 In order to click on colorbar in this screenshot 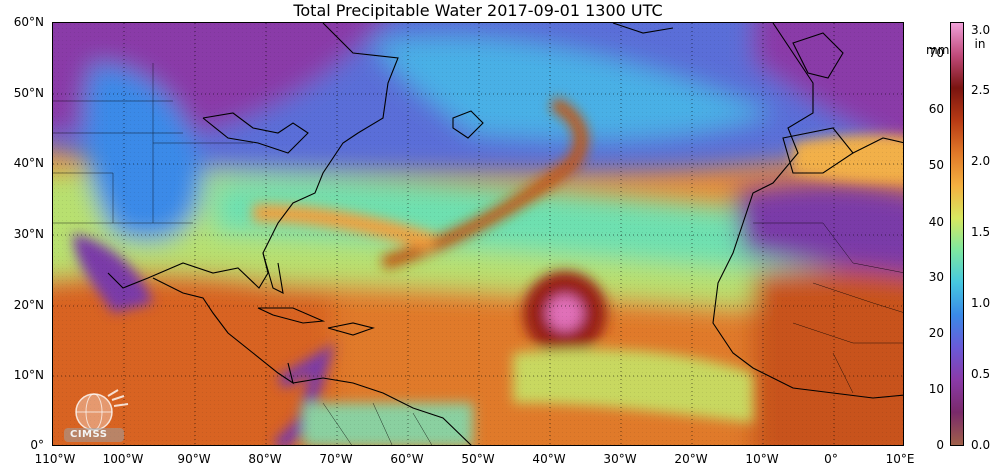, I will do `click(957, 234)`.